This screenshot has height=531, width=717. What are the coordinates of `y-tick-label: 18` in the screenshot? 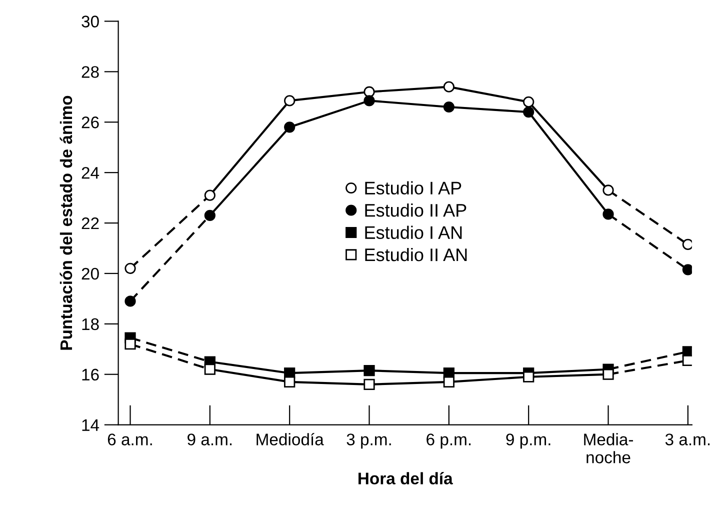 It's located at (90, 324).